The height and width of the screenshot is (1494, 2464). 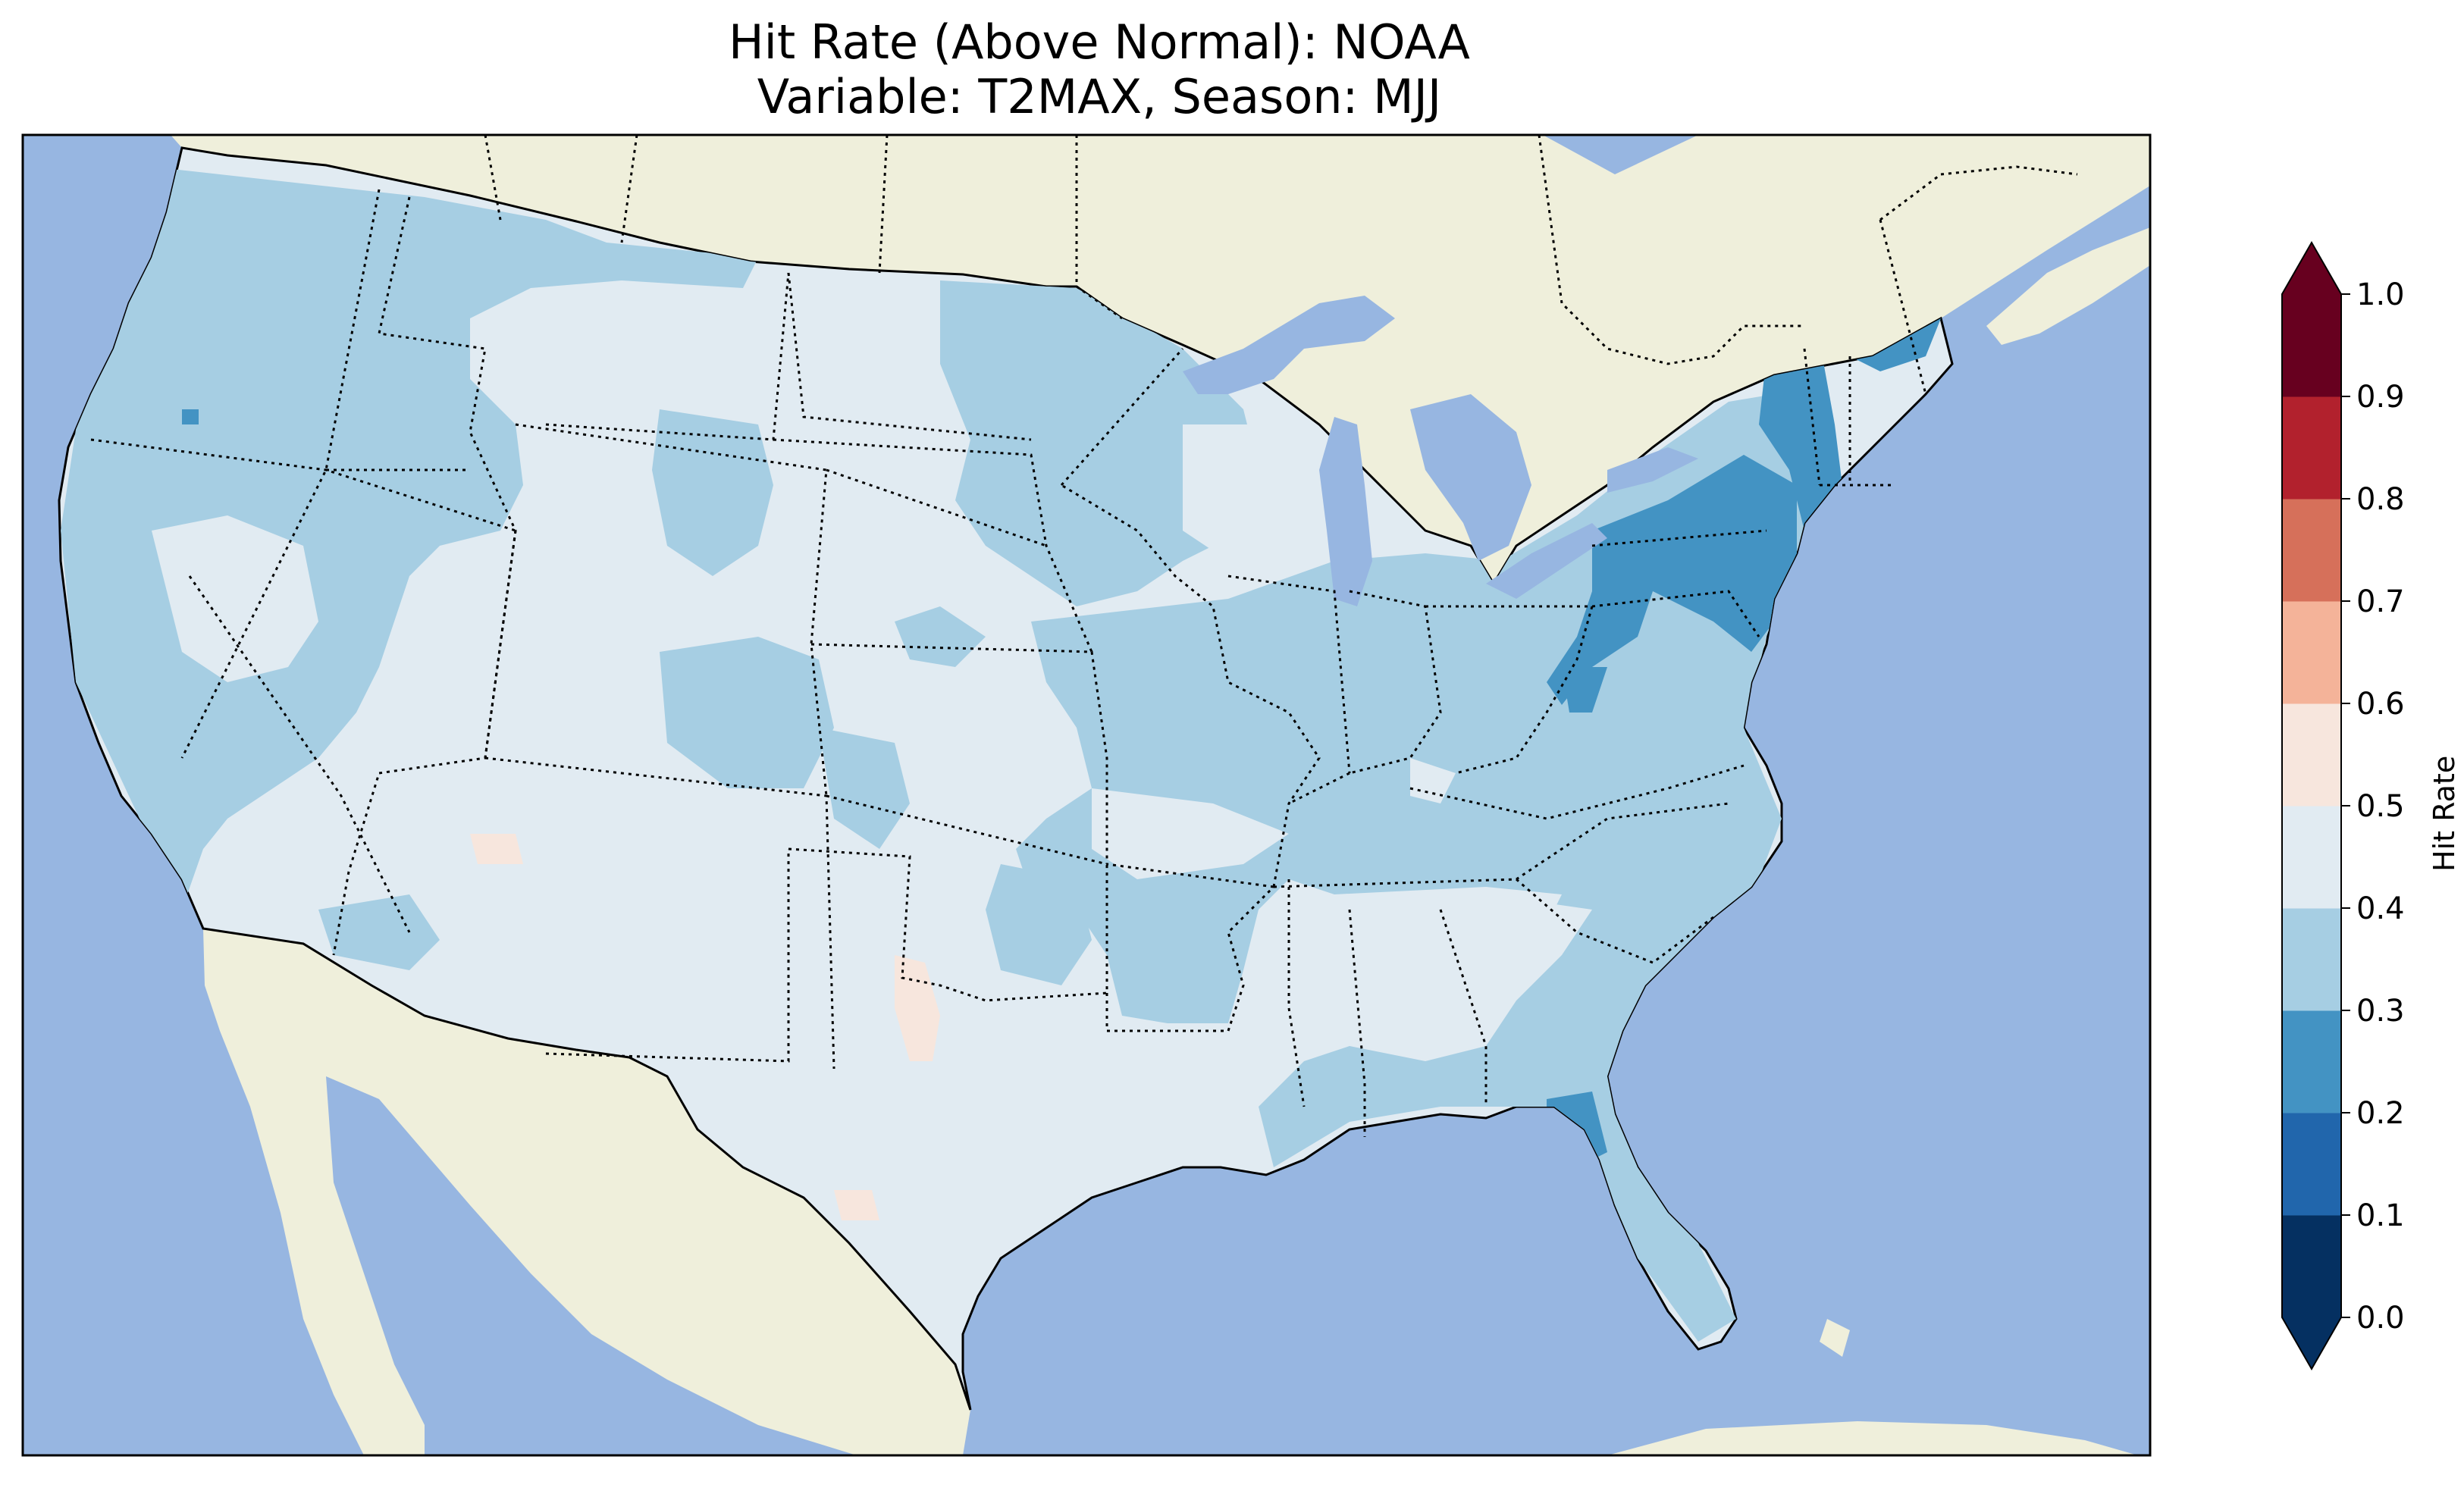 I want to click on colorbar-tick-label: 0.2, so click(x=2381, y=1113).